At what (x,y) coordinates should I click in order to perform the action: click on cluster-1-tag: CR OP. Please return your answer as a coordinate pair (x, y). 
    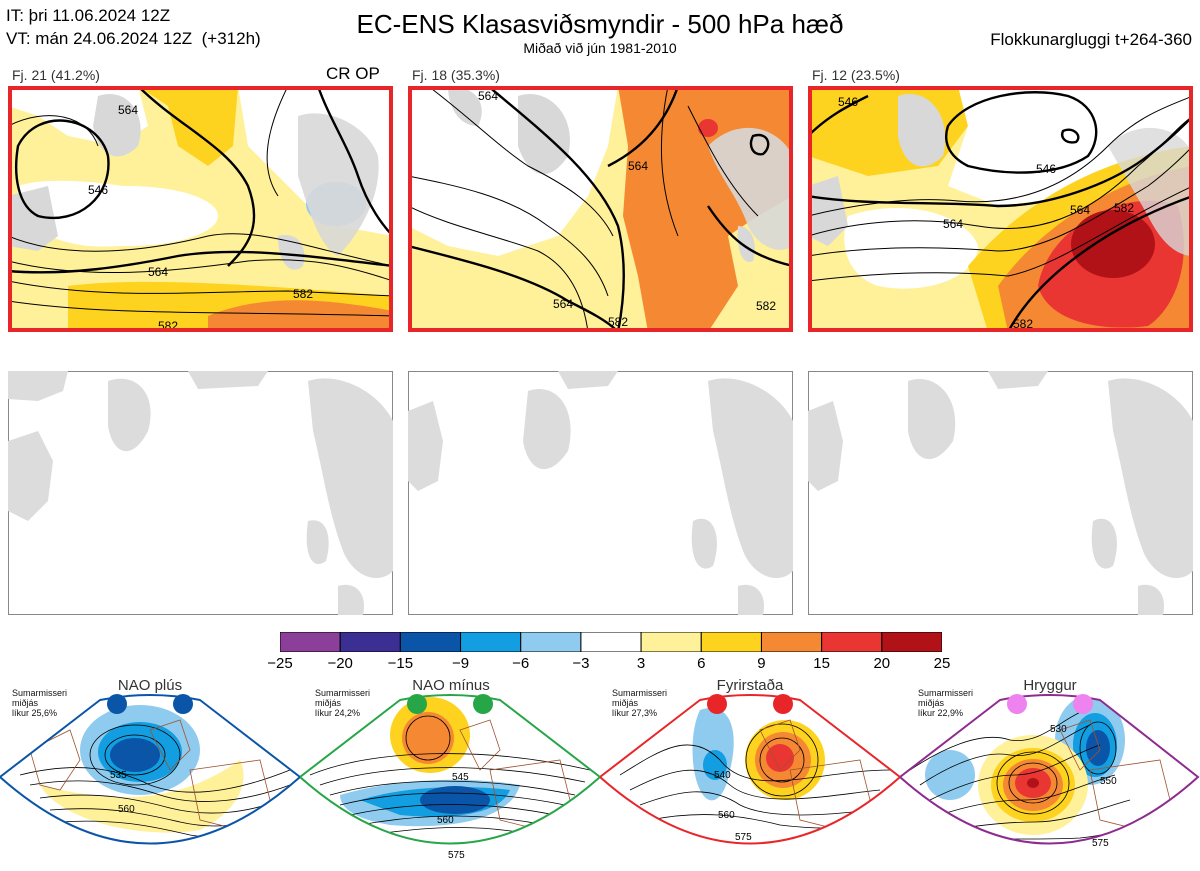
    Looking at the image, I should click on (353, 73).